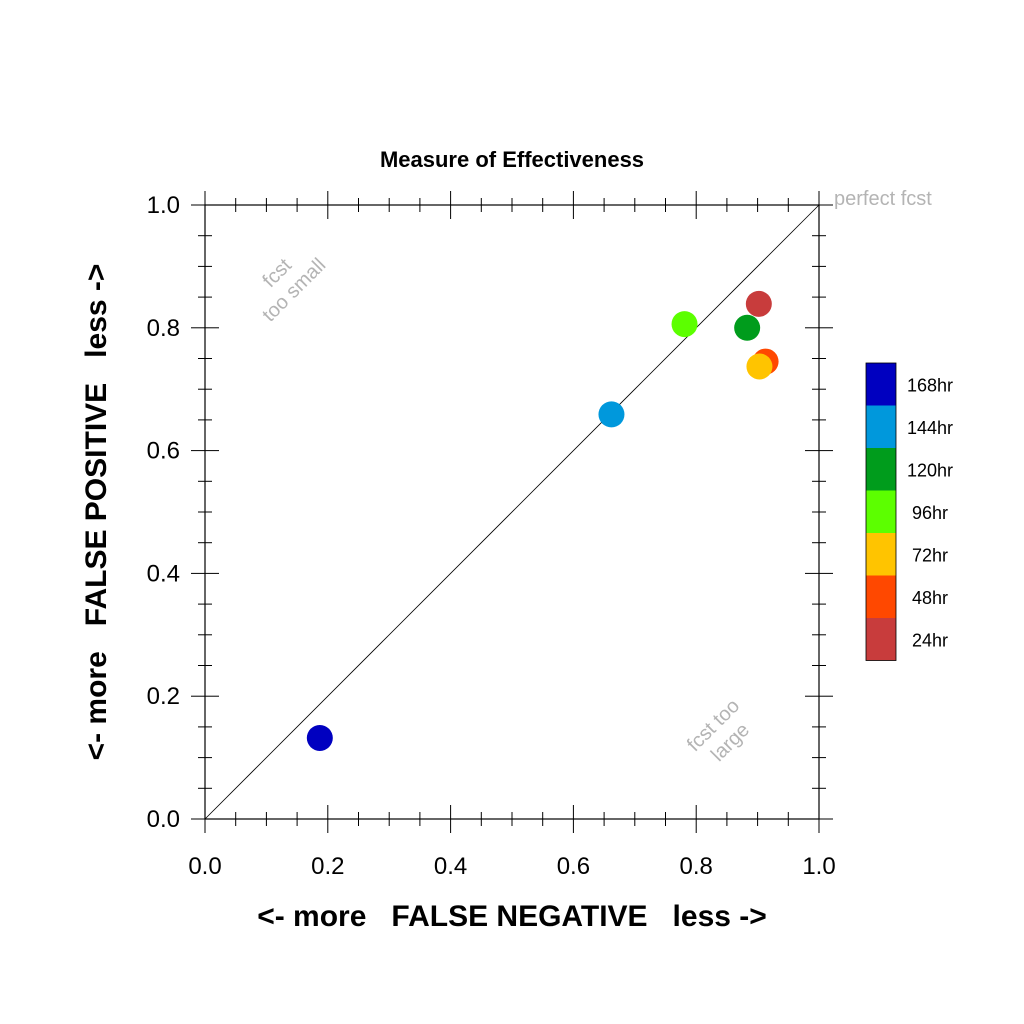 The image size is (1024, 1024). Describe the element at coordinates (930, 428) in the screenshot. I see `legend-label-144hr: 144hr` at that location.